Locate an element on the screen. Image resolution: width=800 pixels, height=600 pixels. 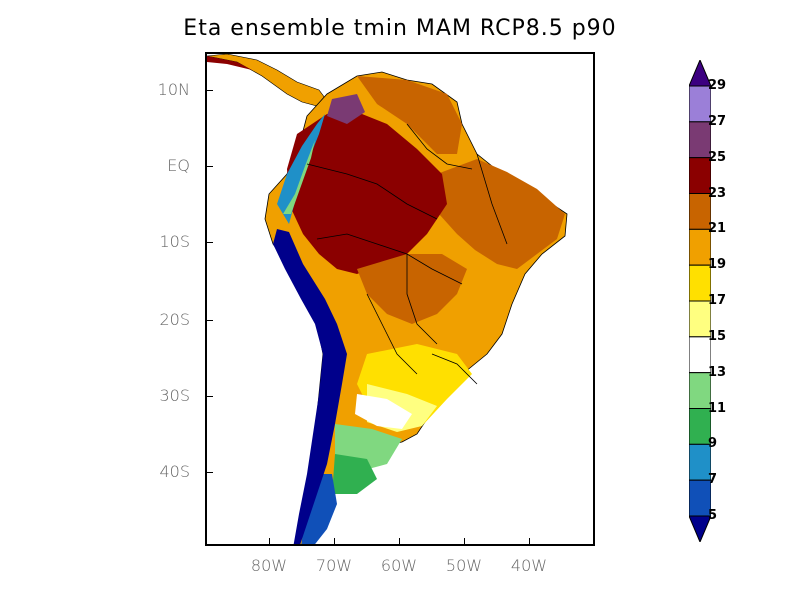
colorbar-label: 13 is located at coordinates (717, 372).